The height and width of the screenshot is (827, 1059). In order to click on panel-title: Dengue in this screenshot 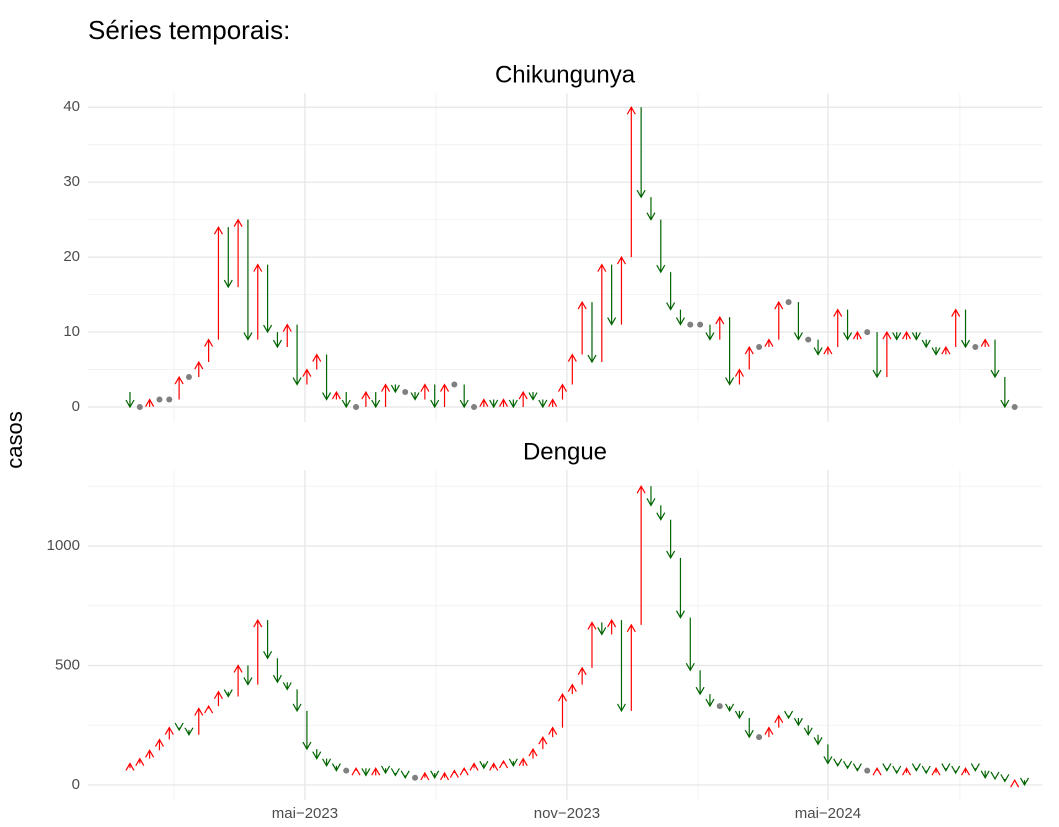, I will do `click(565, 451)`.